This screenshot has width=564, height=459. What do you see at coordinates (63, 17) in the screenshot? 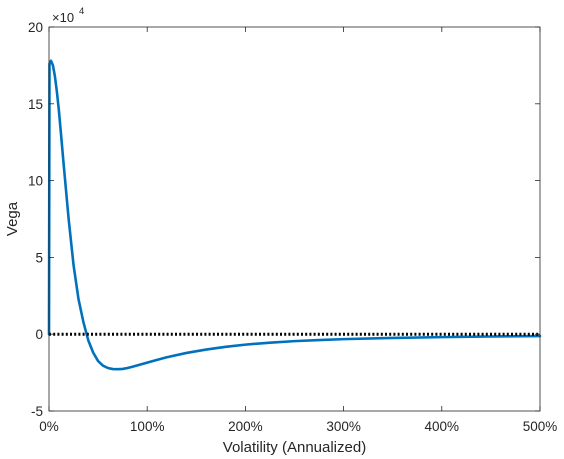
I see `y-exponent-base: ×10` at bounding box center [63, 17].